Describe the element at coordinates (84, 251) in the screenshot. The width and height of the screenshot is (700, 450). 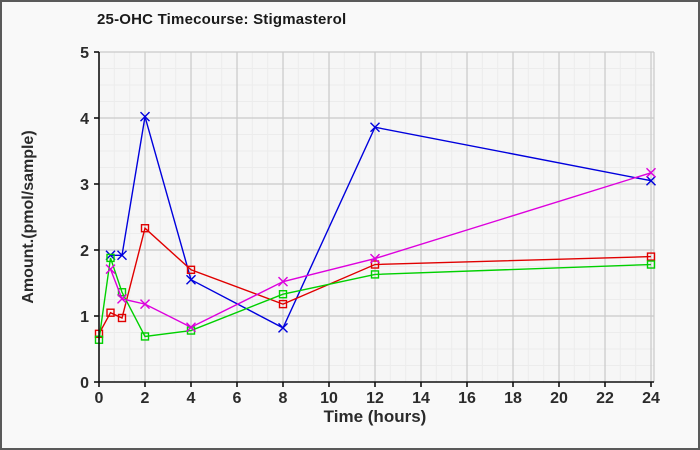
I see `y-tick-label: 2` at that location.